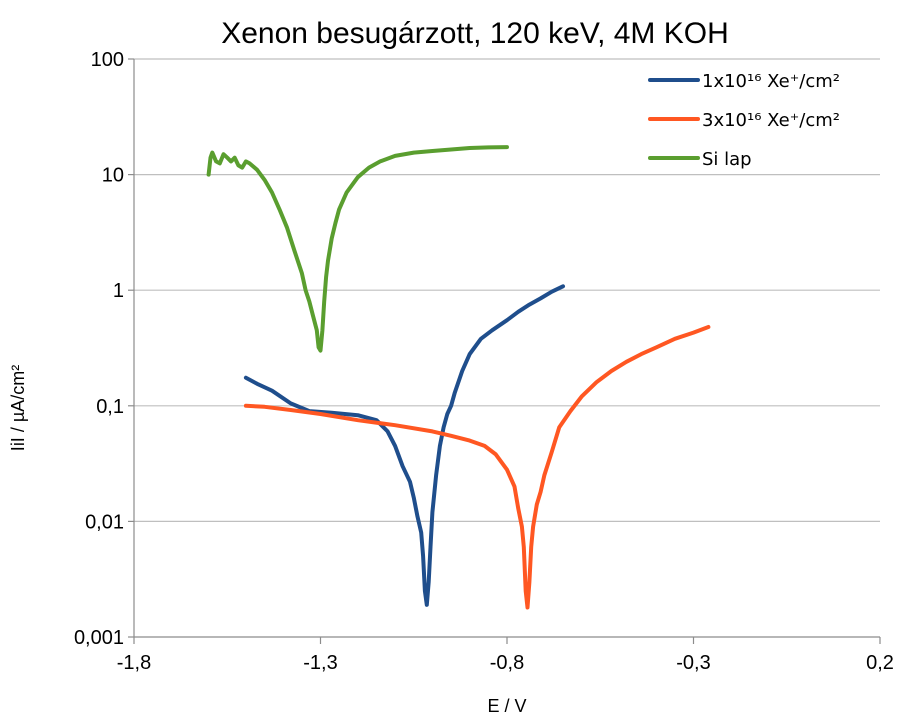 The width and height of the screenshot is (903, 720). What do you see at coordinates (506, 706) in the screenshot?
I see `x-axis-title: E / V` at bounding box center [506, 706].